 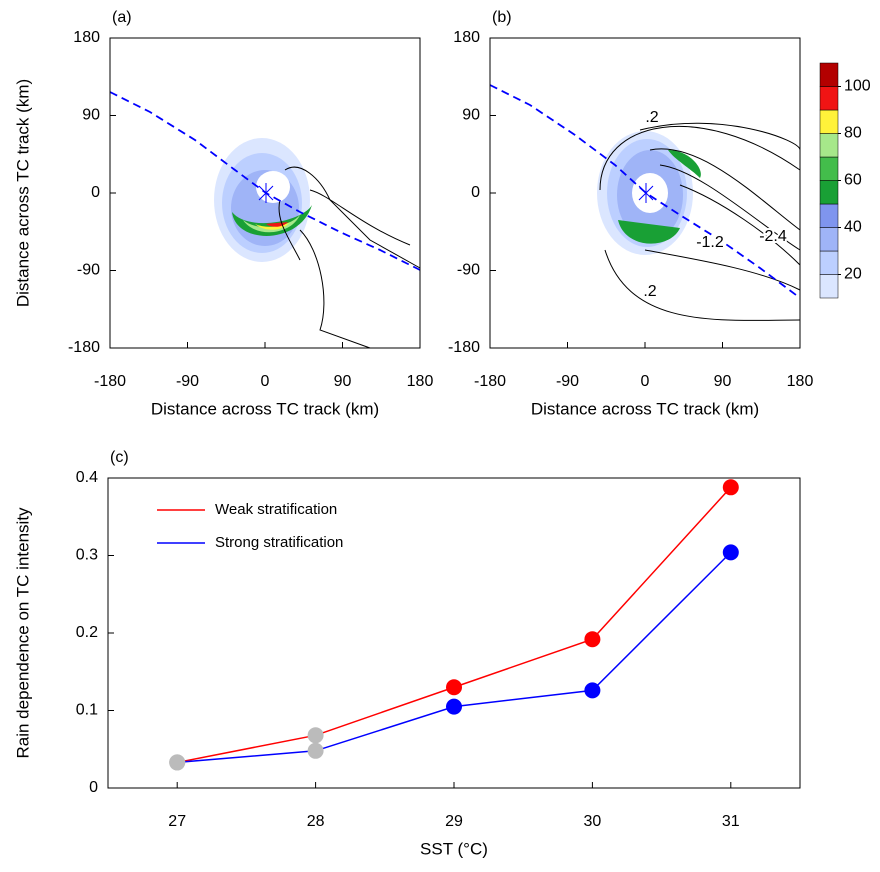 What do you see at coordinates (731, 821) in the screenshot?
I see `x-tick-label: 31` at bounding box center [731, 821].